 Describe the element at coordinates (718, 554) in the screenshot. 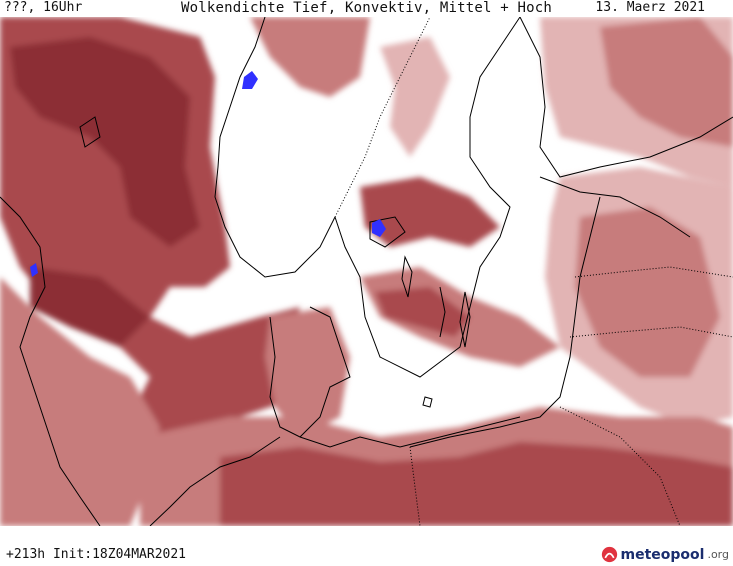

I see `brand-suffix: .org` at that location.